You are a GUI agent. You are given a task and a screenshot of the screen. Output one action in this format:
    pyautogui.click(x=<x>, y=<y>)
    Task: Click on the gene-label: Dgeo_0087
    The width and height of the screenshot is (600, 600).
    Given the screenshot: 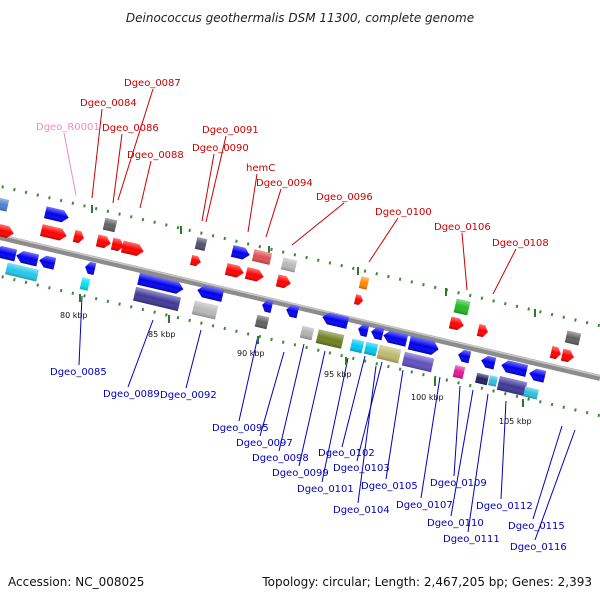 What is the action you would take?
    pyautogui.click(x=152, y=83)
    